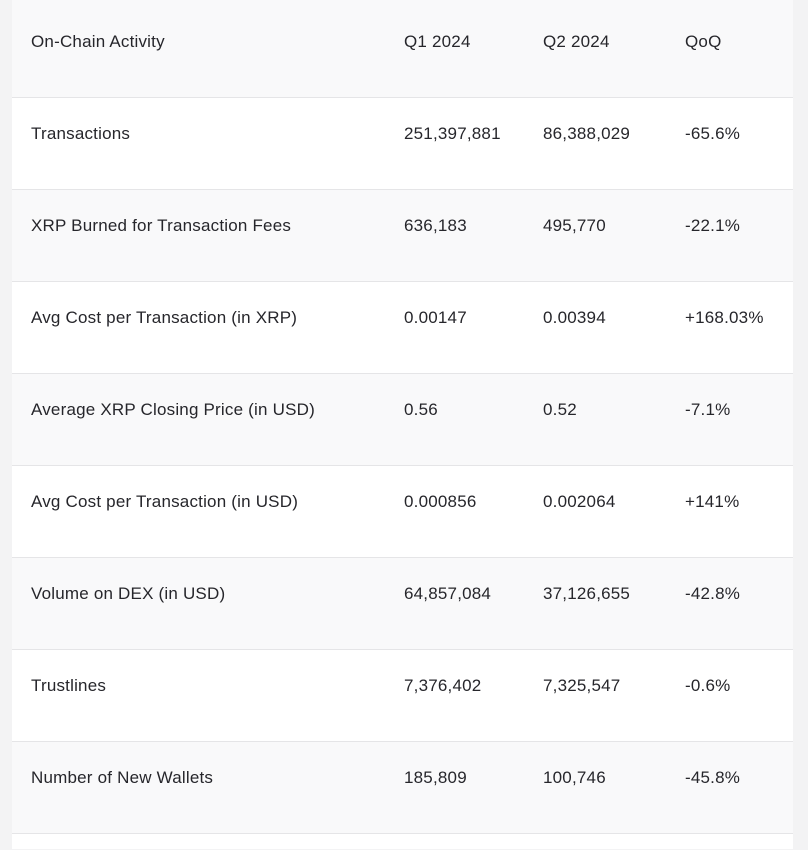  Describe the element at coordinates (122, 777) in the screenshot. I see `metric-label: Number of New Wallets` at that location.